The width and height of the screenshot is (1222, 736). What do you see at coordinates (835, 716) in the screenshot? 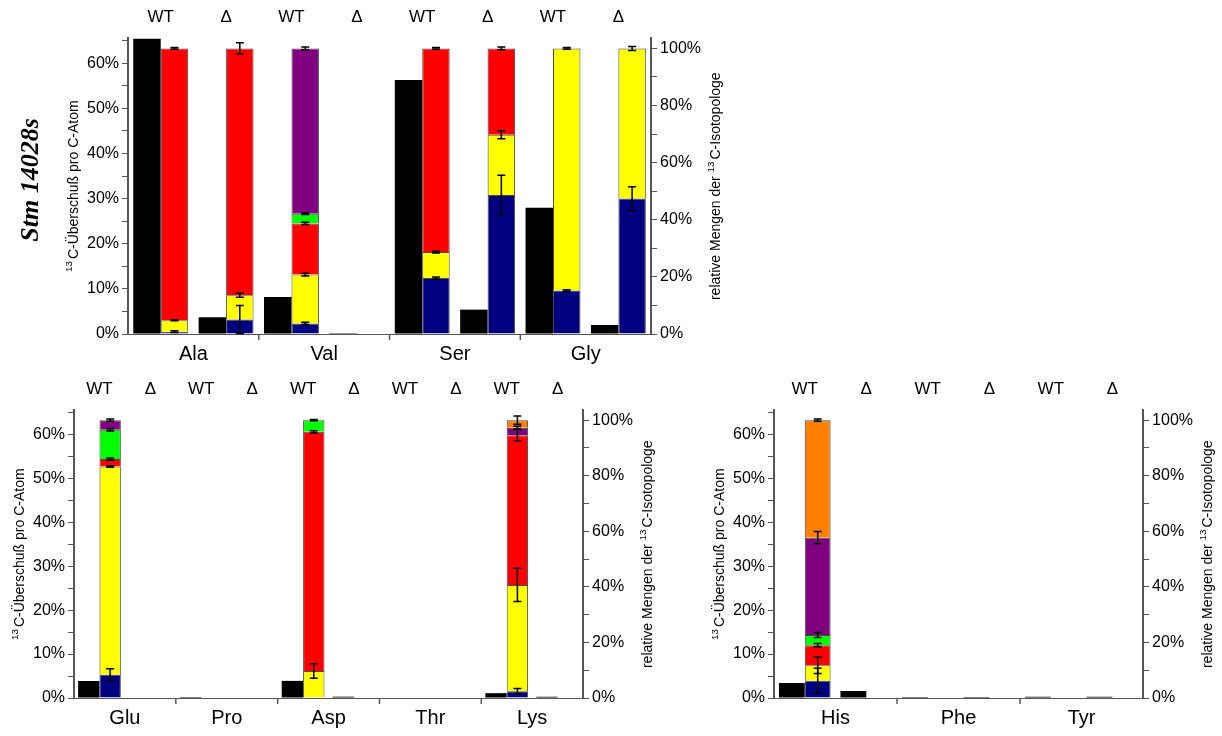
I see `text: His` at bounding box center [835, 716].